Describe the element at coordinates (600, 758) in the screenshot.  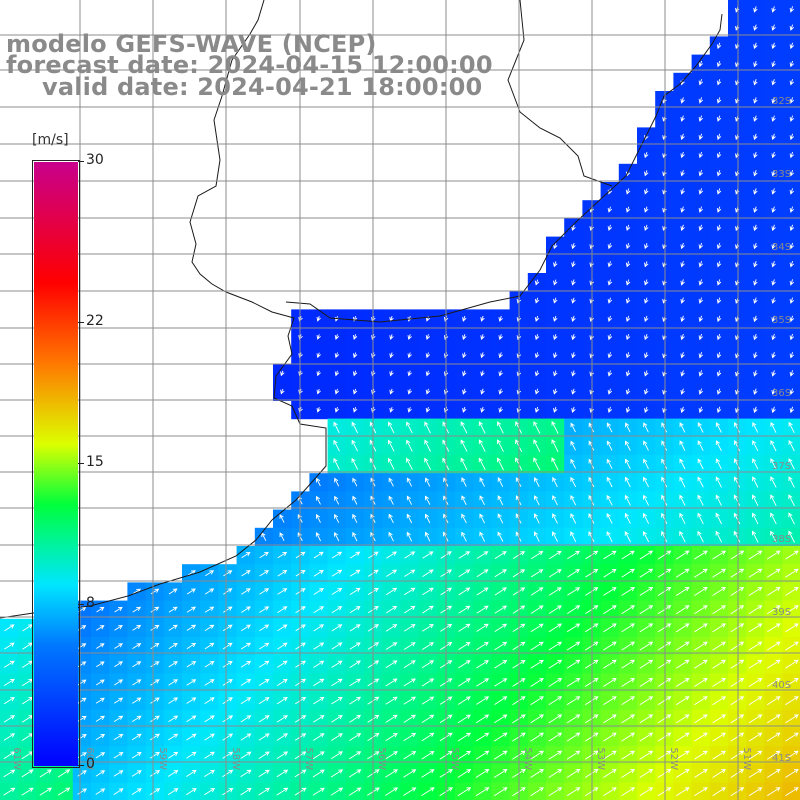
I see `longitude-label: 53W` at that location.